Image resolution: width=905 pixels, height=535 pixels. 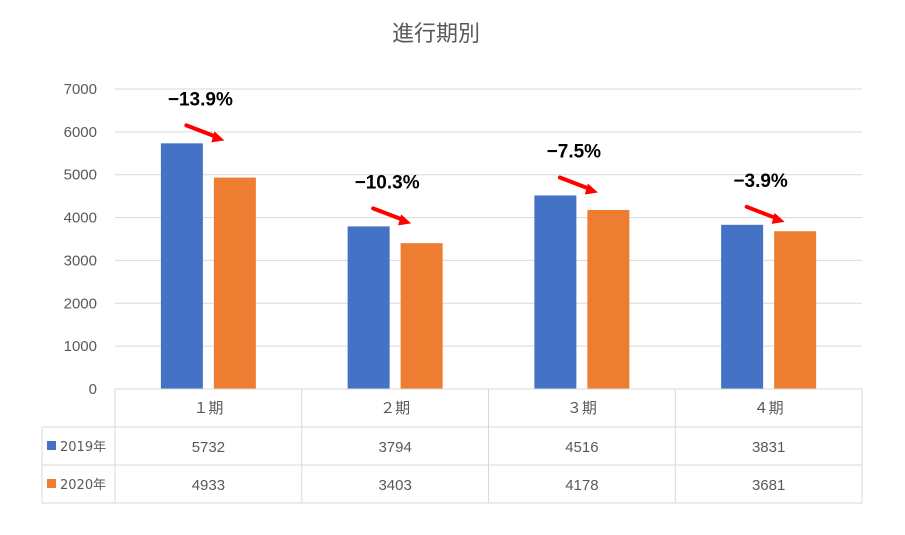 I want to click on y-tick-label: 5000, so click(x=80, y=175).